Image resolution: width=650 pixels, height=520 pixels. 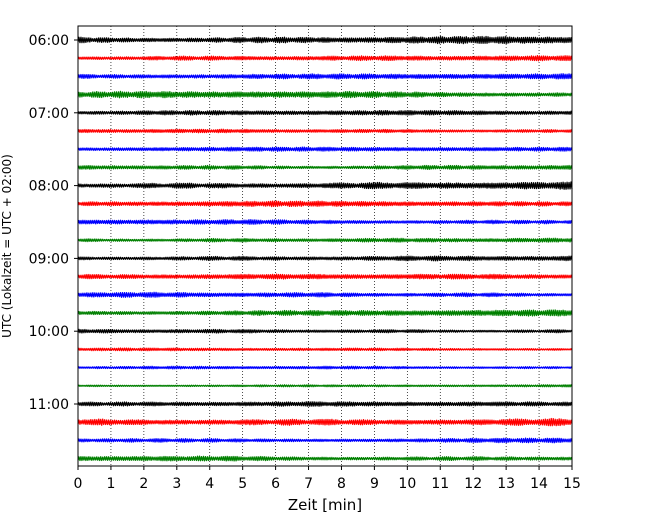 What do you see at coordinates (49, 405) in the screenshot?
I see `y-tick-label-1100: 11:00` at bounding box center [49, 405].